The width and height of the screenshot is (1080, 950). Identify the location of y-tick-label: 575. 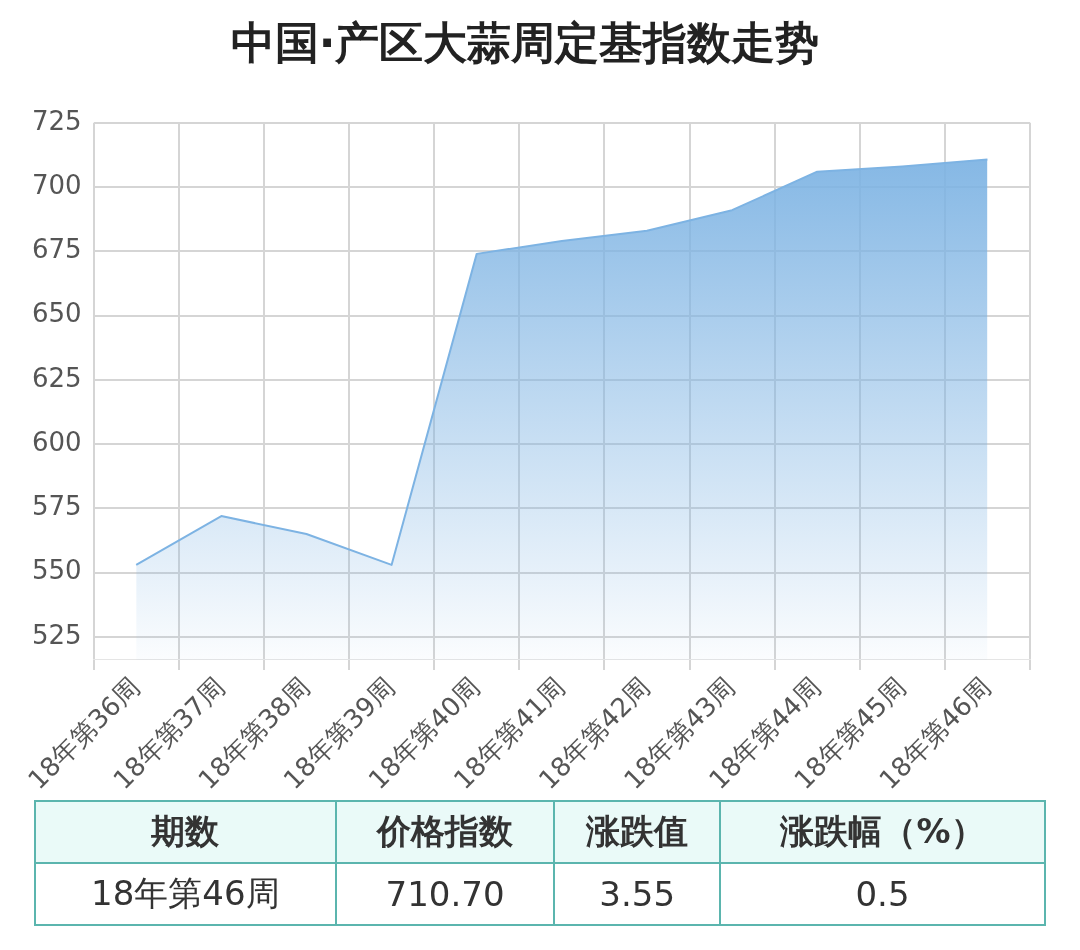
(56, 506).